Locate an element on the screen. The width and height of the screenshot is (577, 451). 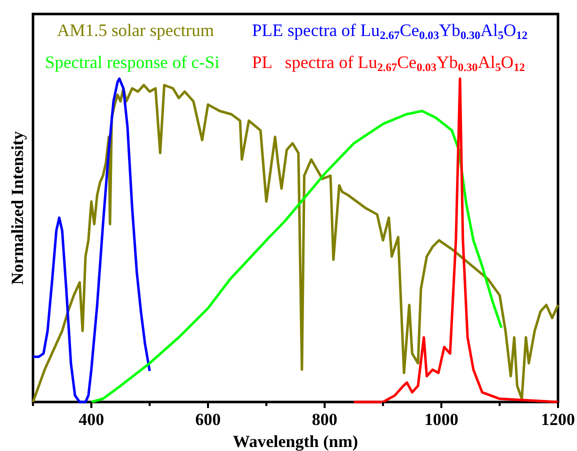
x-tick-label: 800 is located at coordinates (325, 419).